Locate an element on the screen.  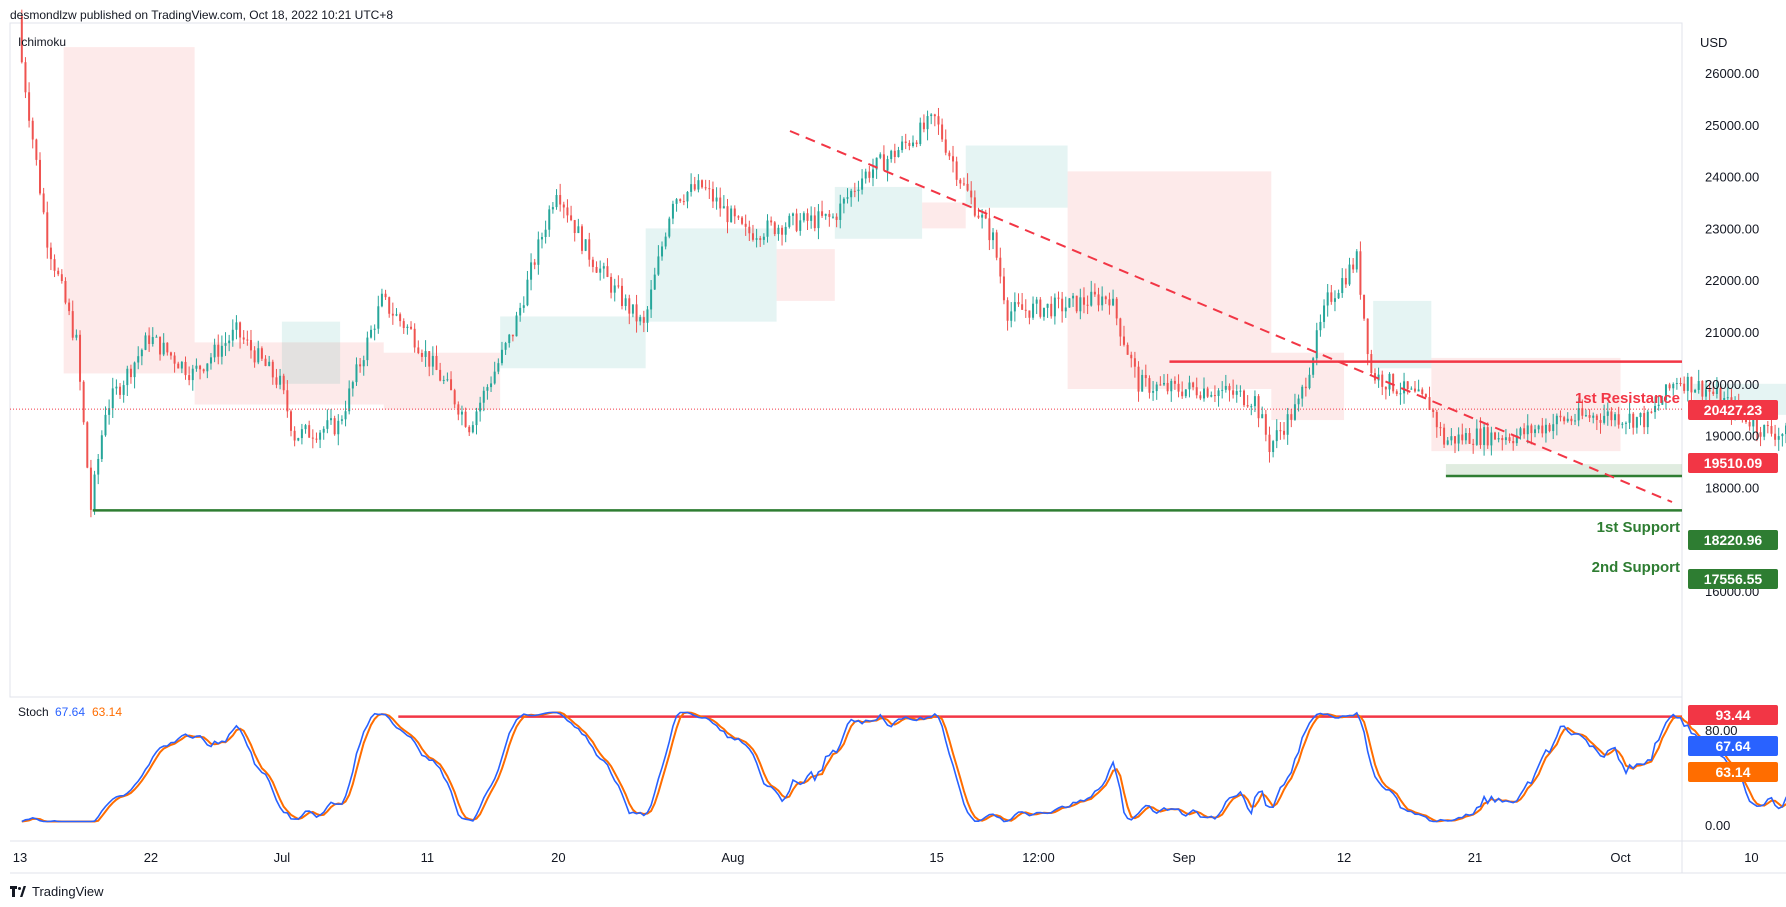
current-price-badge: 19510.09 is located at coordinates (1733, 463).